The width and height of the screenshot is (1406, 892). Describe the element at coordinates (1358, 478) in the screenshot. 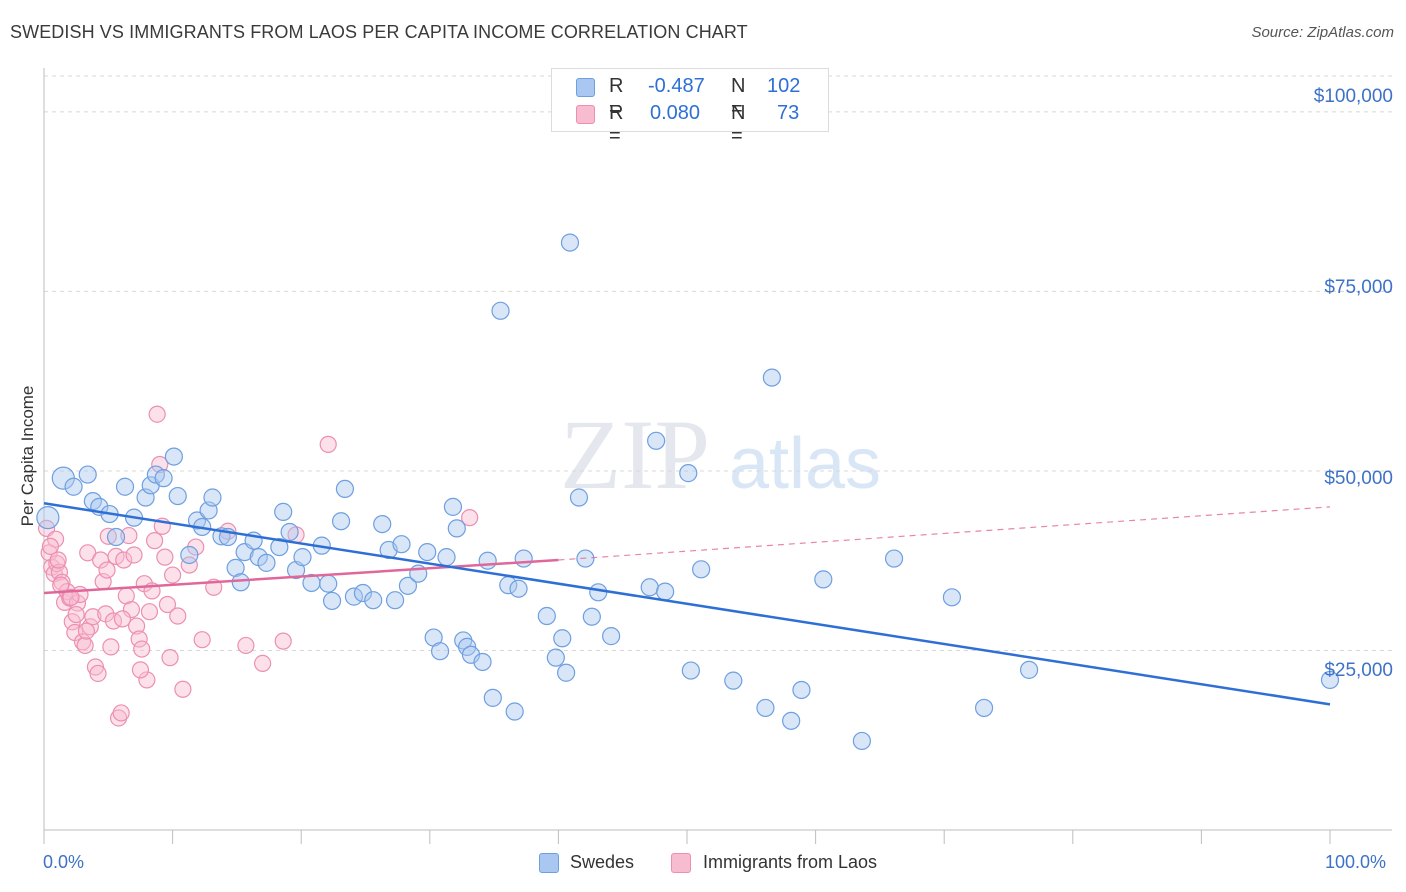

I see `y-tick-label-50000: $50,000` at that location.